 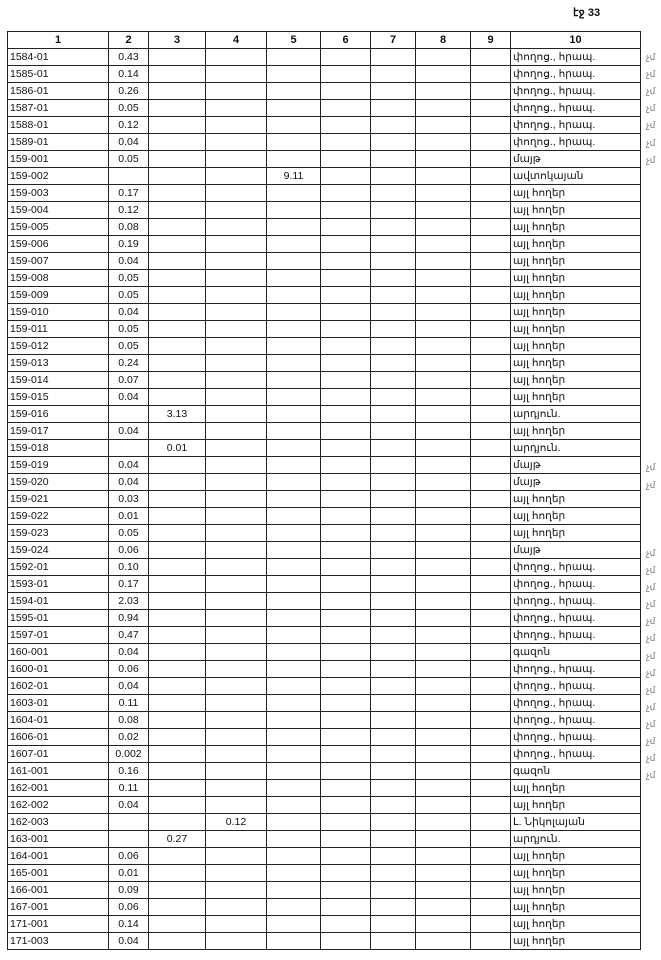 I want to click on cell-col-1: 159-010, so click(x=58, y=312).